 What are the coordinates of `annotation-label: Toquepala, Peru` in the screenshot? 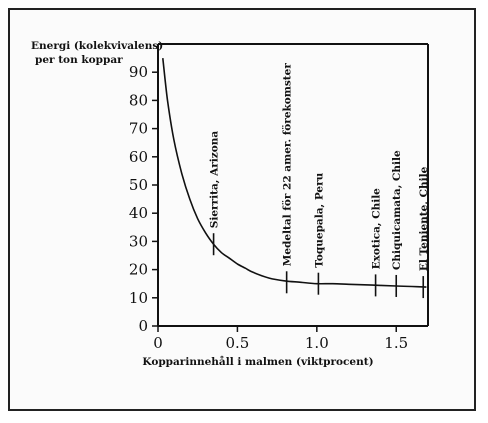 It's located at (319, 219).